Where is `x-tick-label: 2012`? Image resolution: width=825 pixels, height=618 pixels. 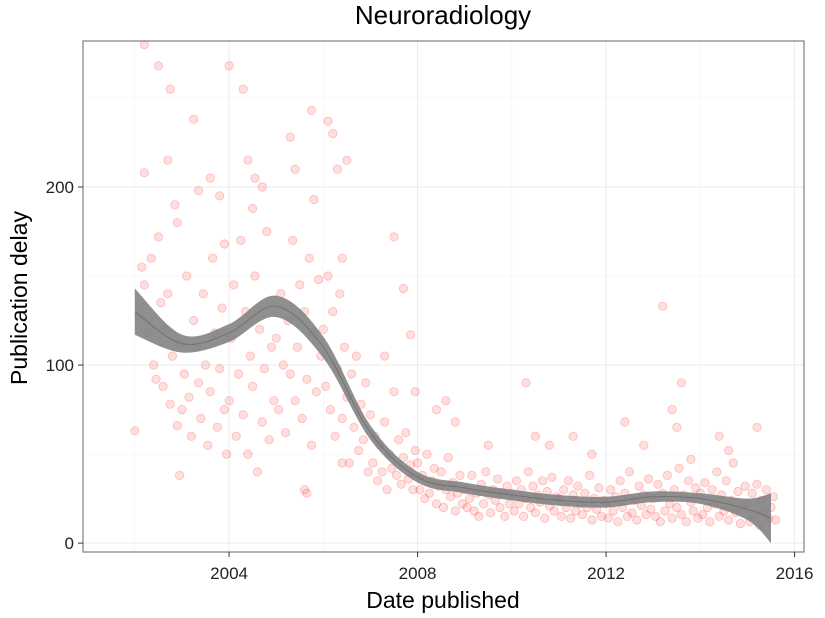 x-tick-label: 2012 is located at coordinates (606, 573).